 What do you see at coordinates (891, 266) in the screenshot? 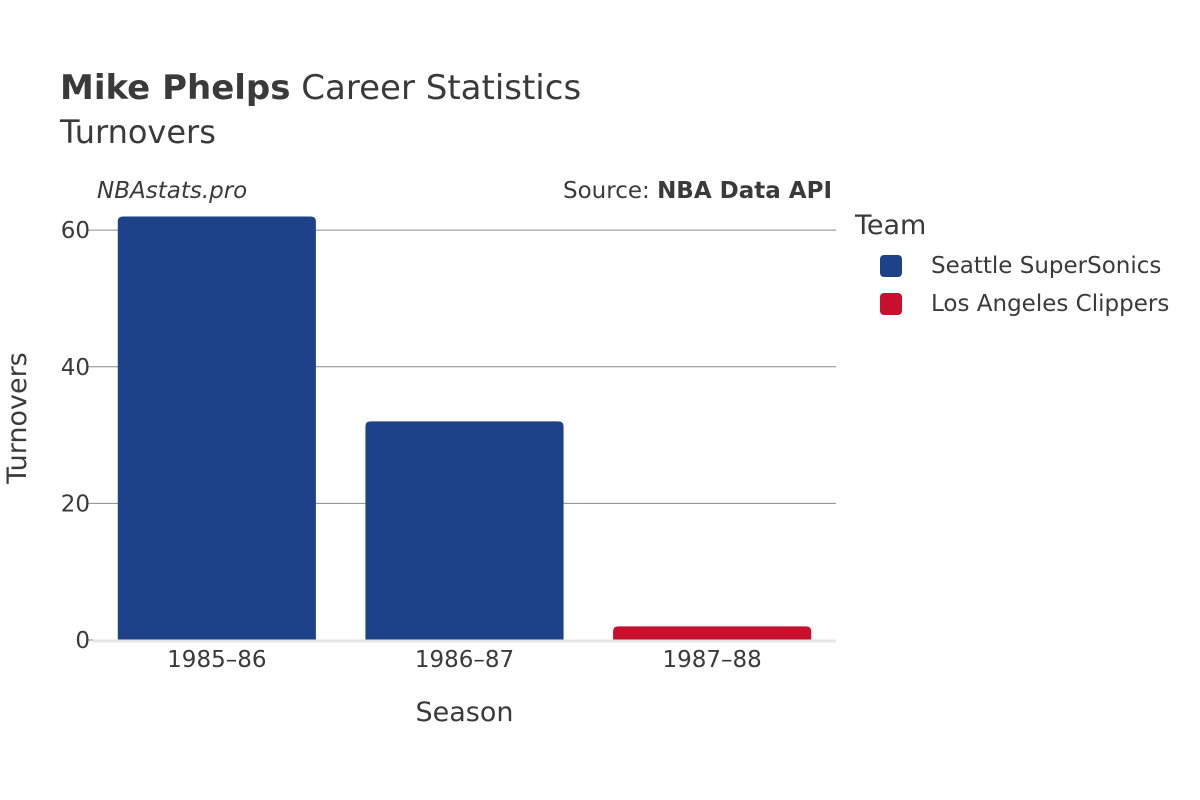
I see `legend-swatch-seattle` at bounding box center [891, 266].